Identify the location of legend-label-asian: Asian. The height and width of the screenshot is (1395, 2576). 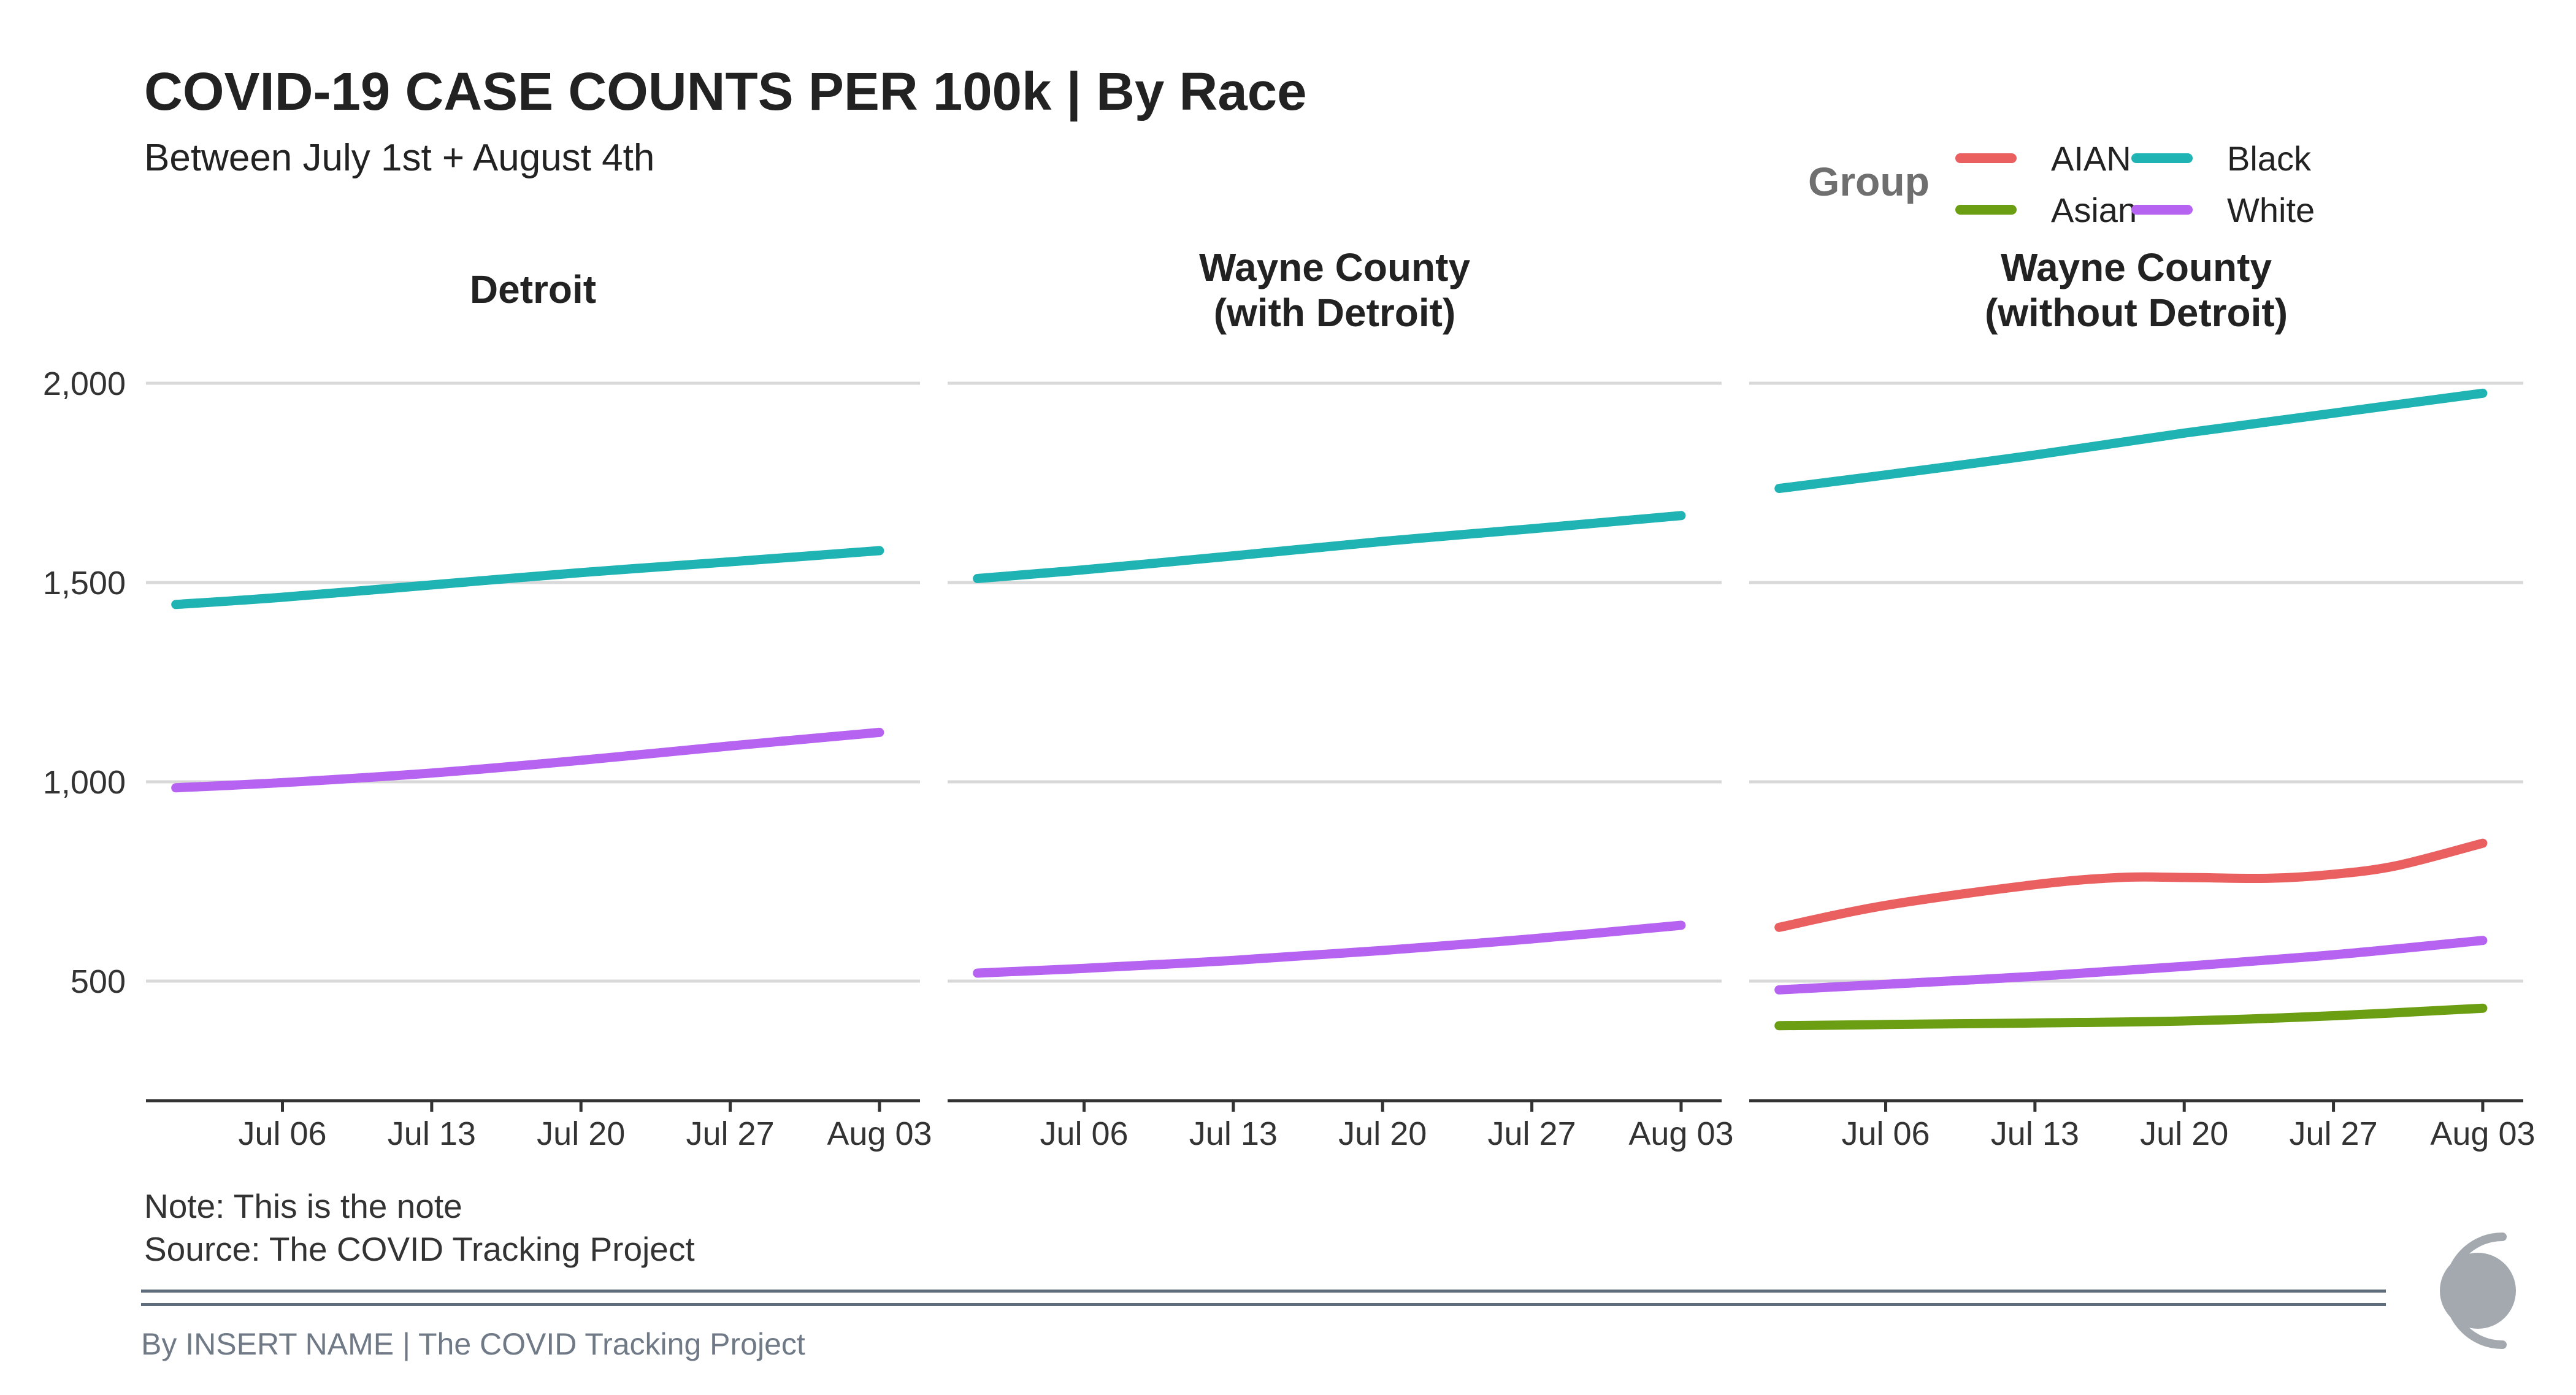
(2094, 210).